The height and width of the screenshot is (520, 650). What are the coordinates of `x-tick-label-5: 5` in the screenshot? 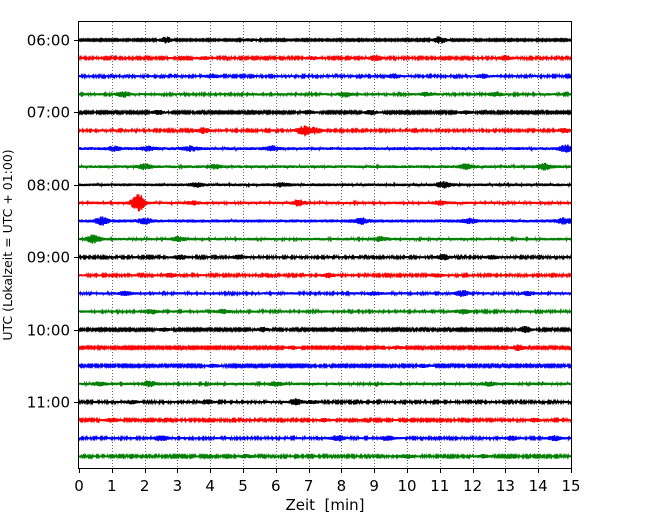 It's located at (243, 486).